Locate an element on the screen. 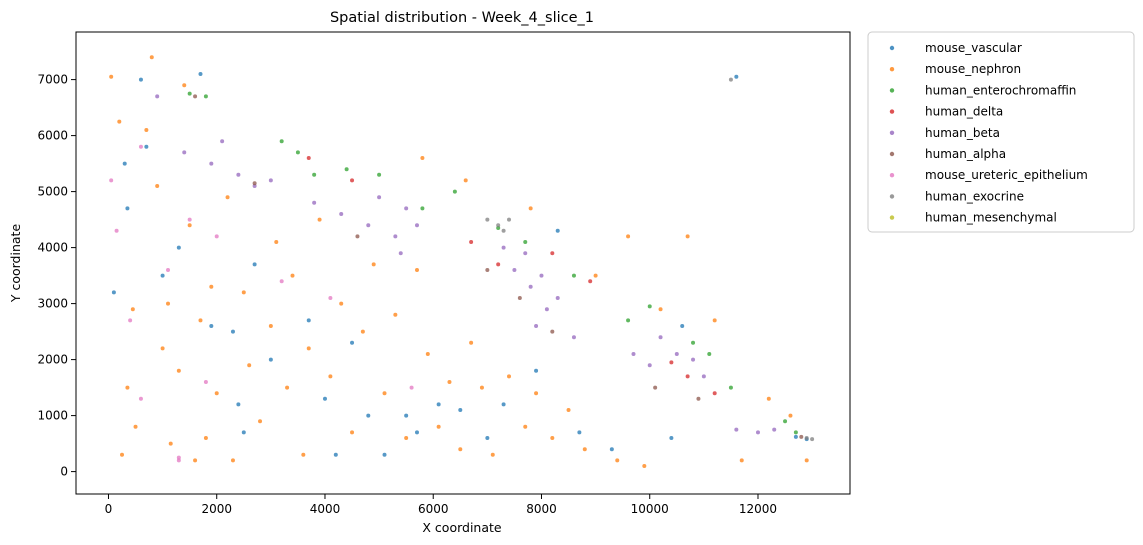 The width and height of the screenshot is (1143, 545). legend-label: human_exocrine is located at coordinates (974, 196).